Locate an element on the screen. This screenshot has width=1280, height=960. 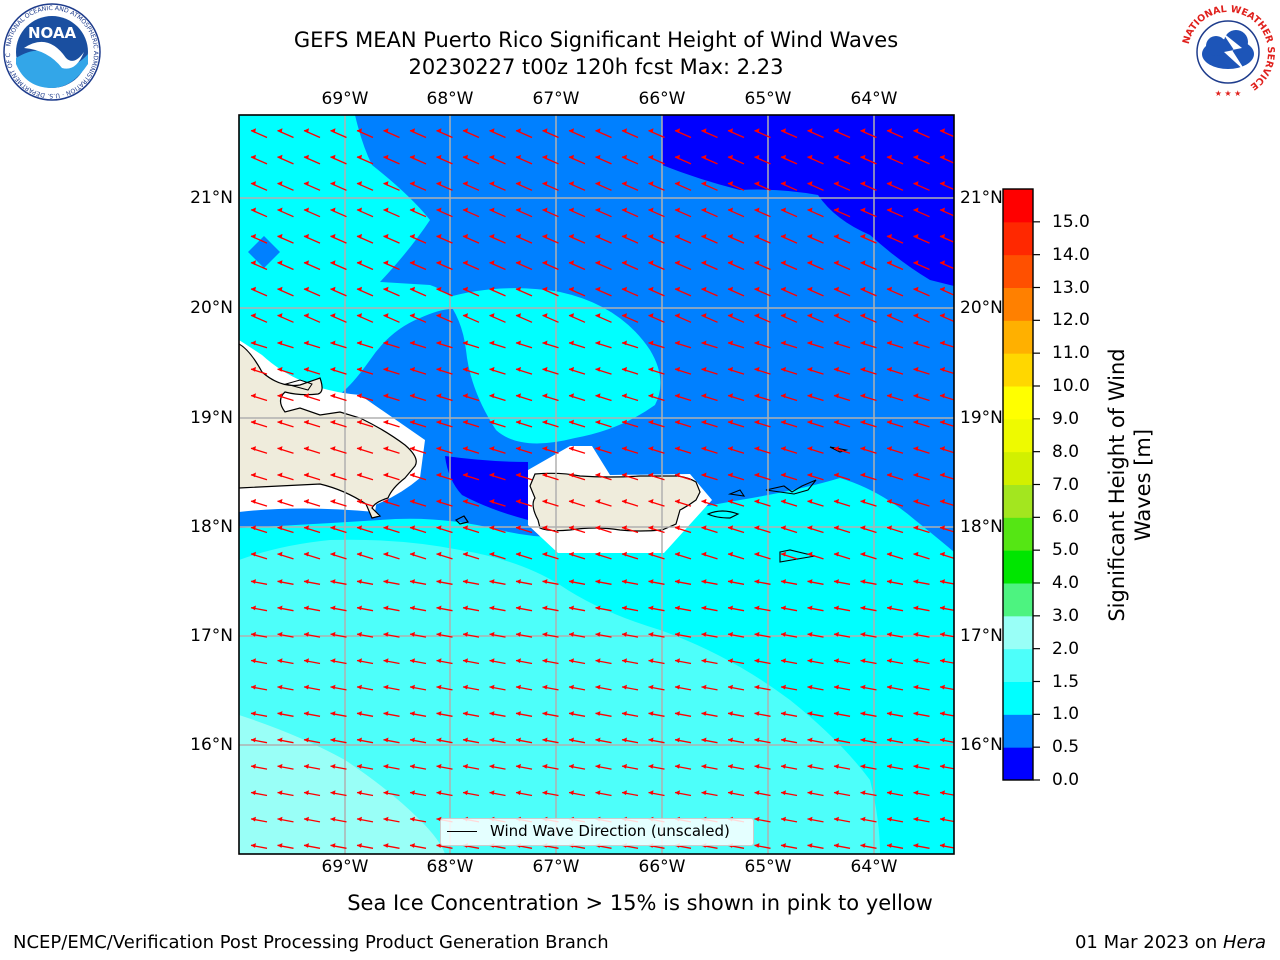
colorbar is located at coordinates (1021, 484).